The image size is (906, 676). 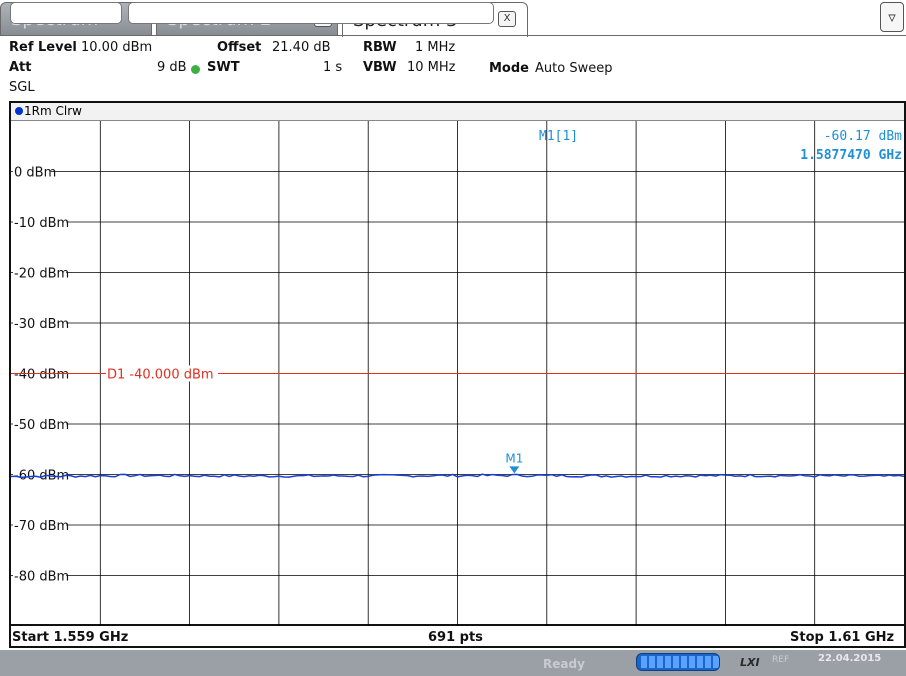 I want to click on vbw-value: 10 MHz, so click(x=431, y=67).